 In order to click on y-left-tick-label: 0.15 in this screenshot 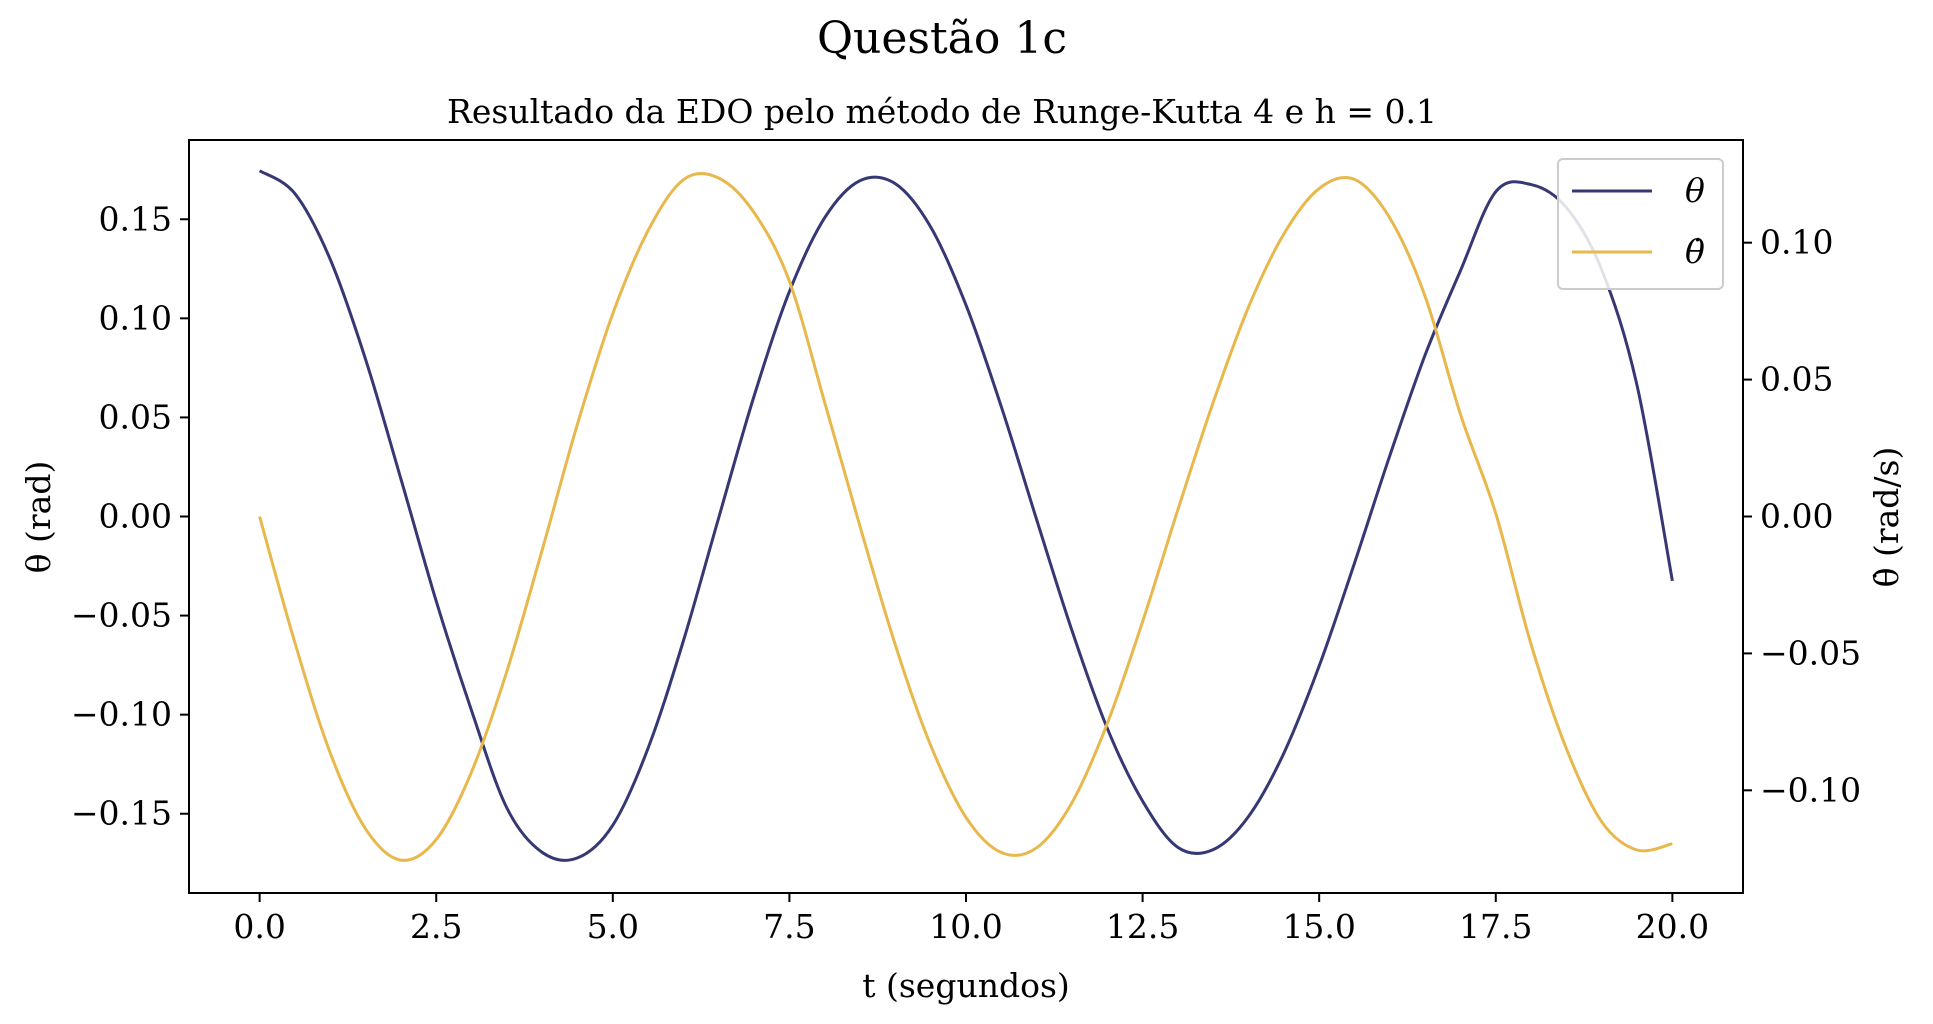, I will do `click(135, 218)`.